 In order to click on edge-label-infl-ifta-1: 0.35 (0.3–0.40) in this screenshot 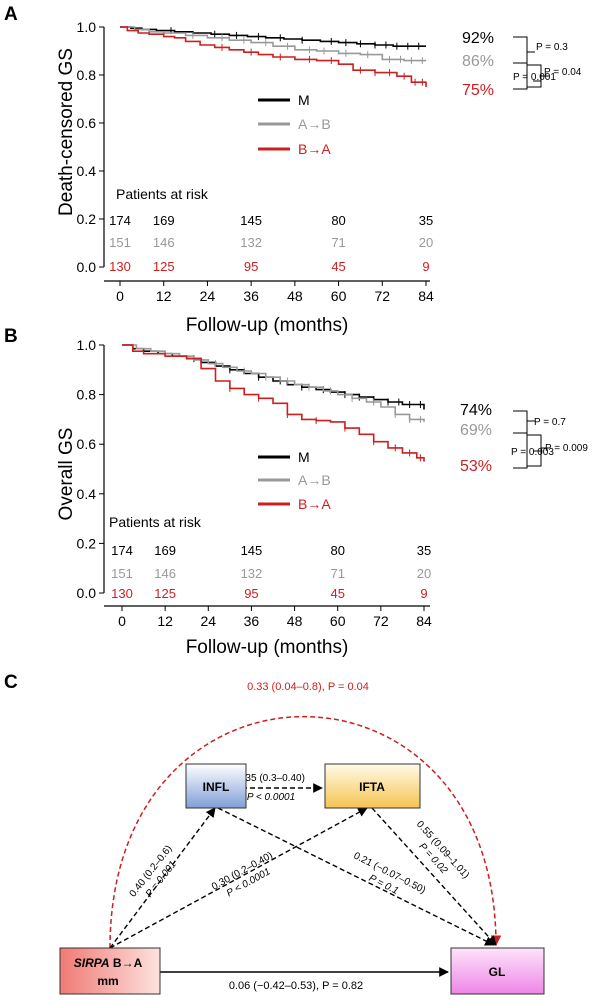, I will do `click(271, 778)`.